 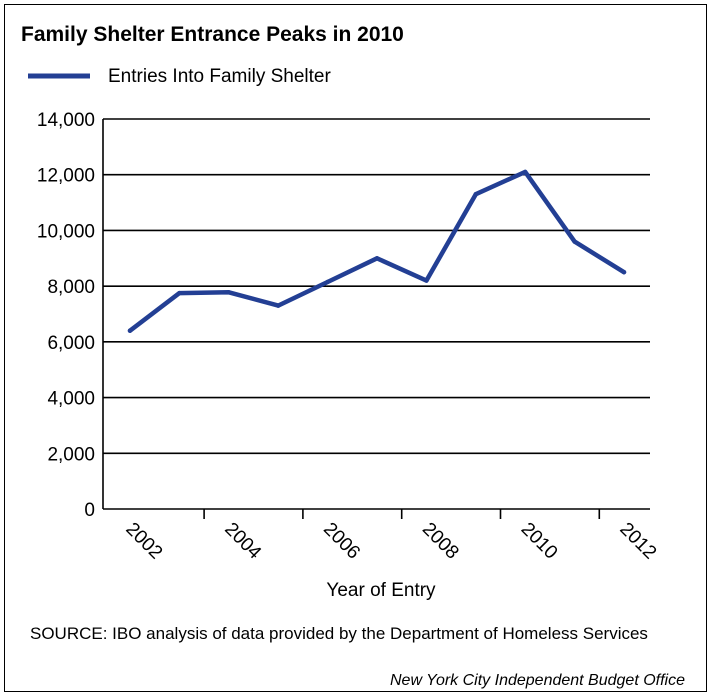 What do you see at coordinates (66, 315) in the screenshot?
I see `y-axis-ticks: 0 2,000 4,000 6,000 8,000 10,000 12,000 14,000` at bounding box center [66, 315].